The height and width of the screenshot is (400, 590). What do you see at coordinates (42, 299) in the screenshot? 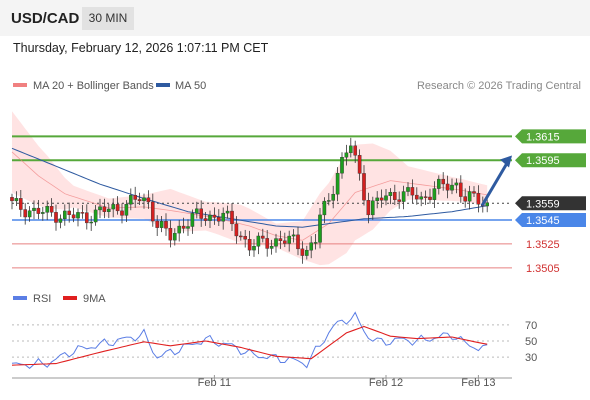
I see `legend-label-rsi: RSI` at bounding box center [42, 299].